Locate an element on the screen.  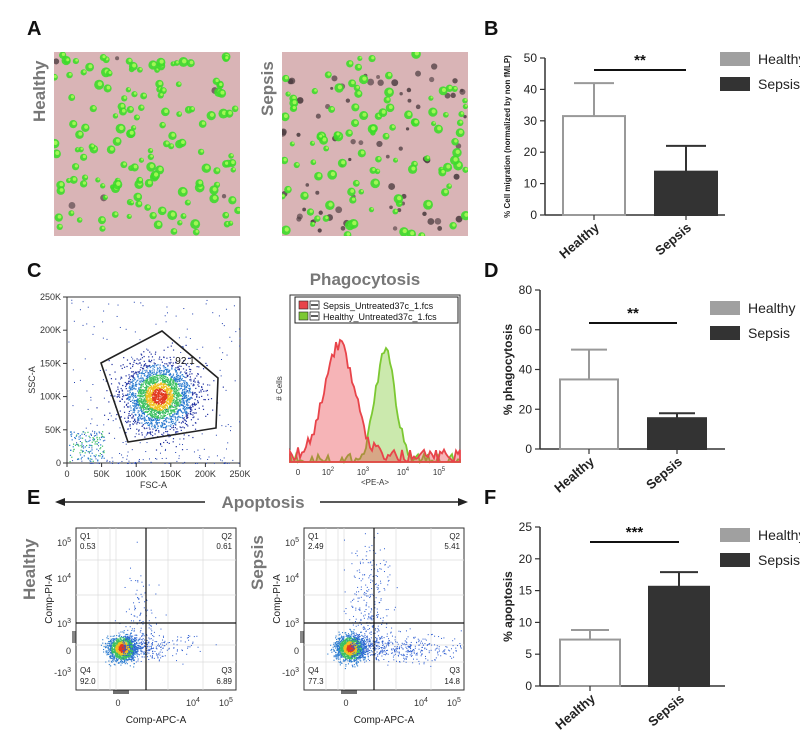
plot-frame is located at coordinates (156, 609).